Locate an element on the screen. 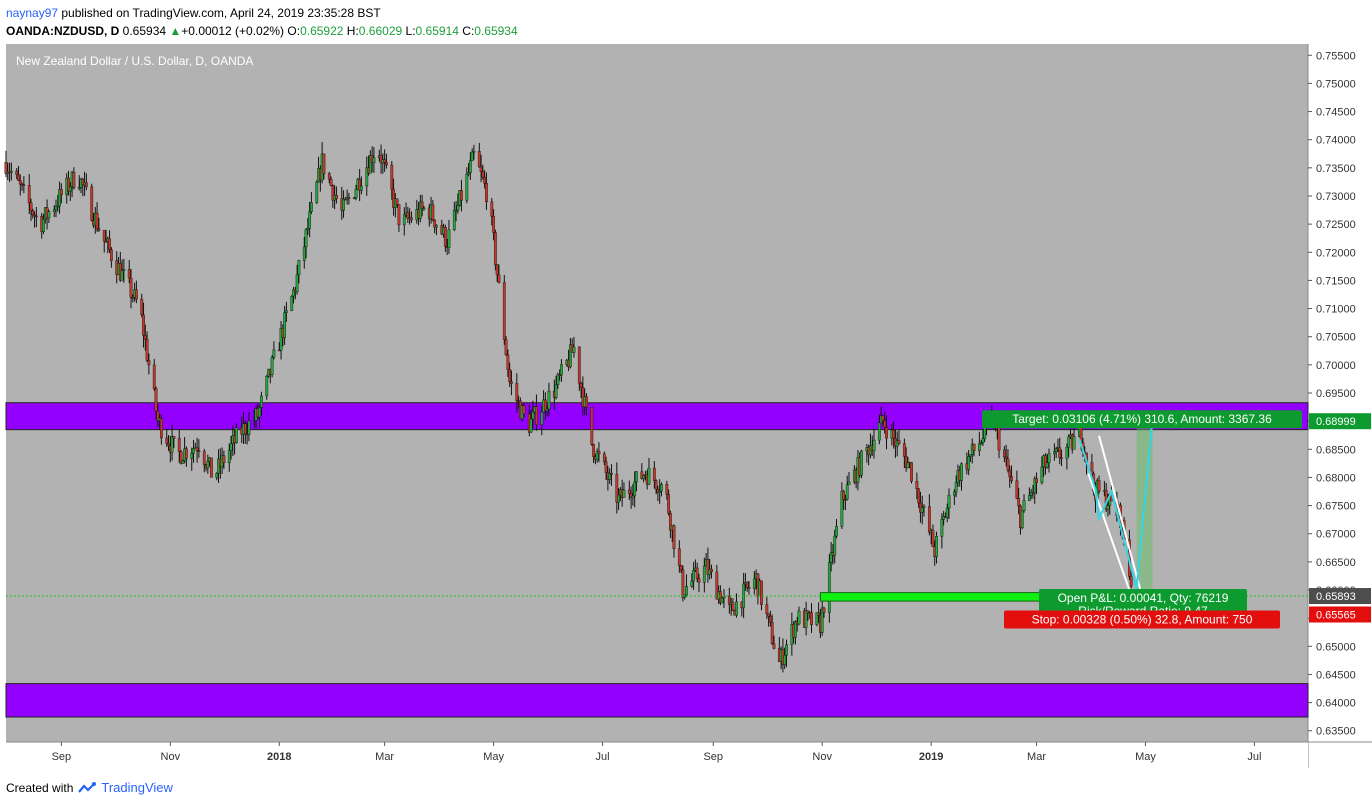  tradingview-link: TradingView is located at coordinates (137, 787).